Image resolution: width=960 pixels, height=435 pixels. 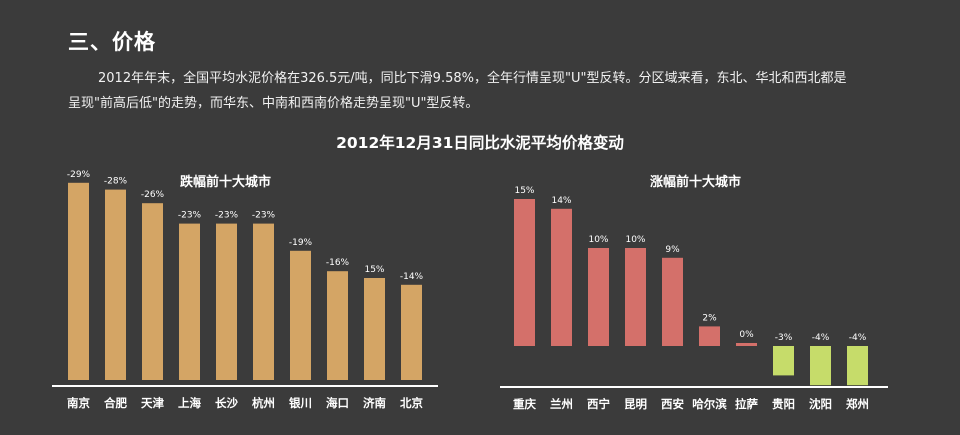 What do you see at coordinates (189, 403) in the screenshot?
I see `decline-category-label: 上海` at bounding box center [189, 403].